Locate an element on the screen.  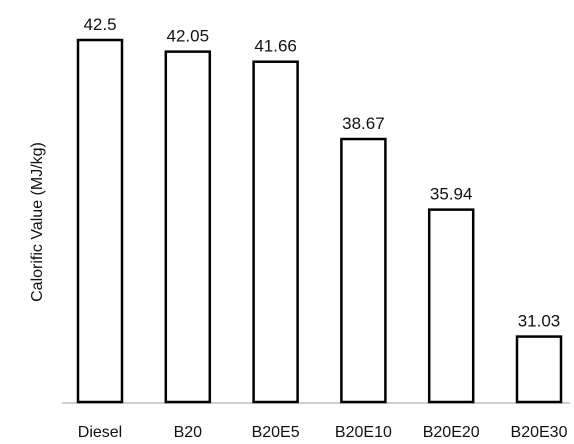
bar-b20 is located at coordinates (188, 227).